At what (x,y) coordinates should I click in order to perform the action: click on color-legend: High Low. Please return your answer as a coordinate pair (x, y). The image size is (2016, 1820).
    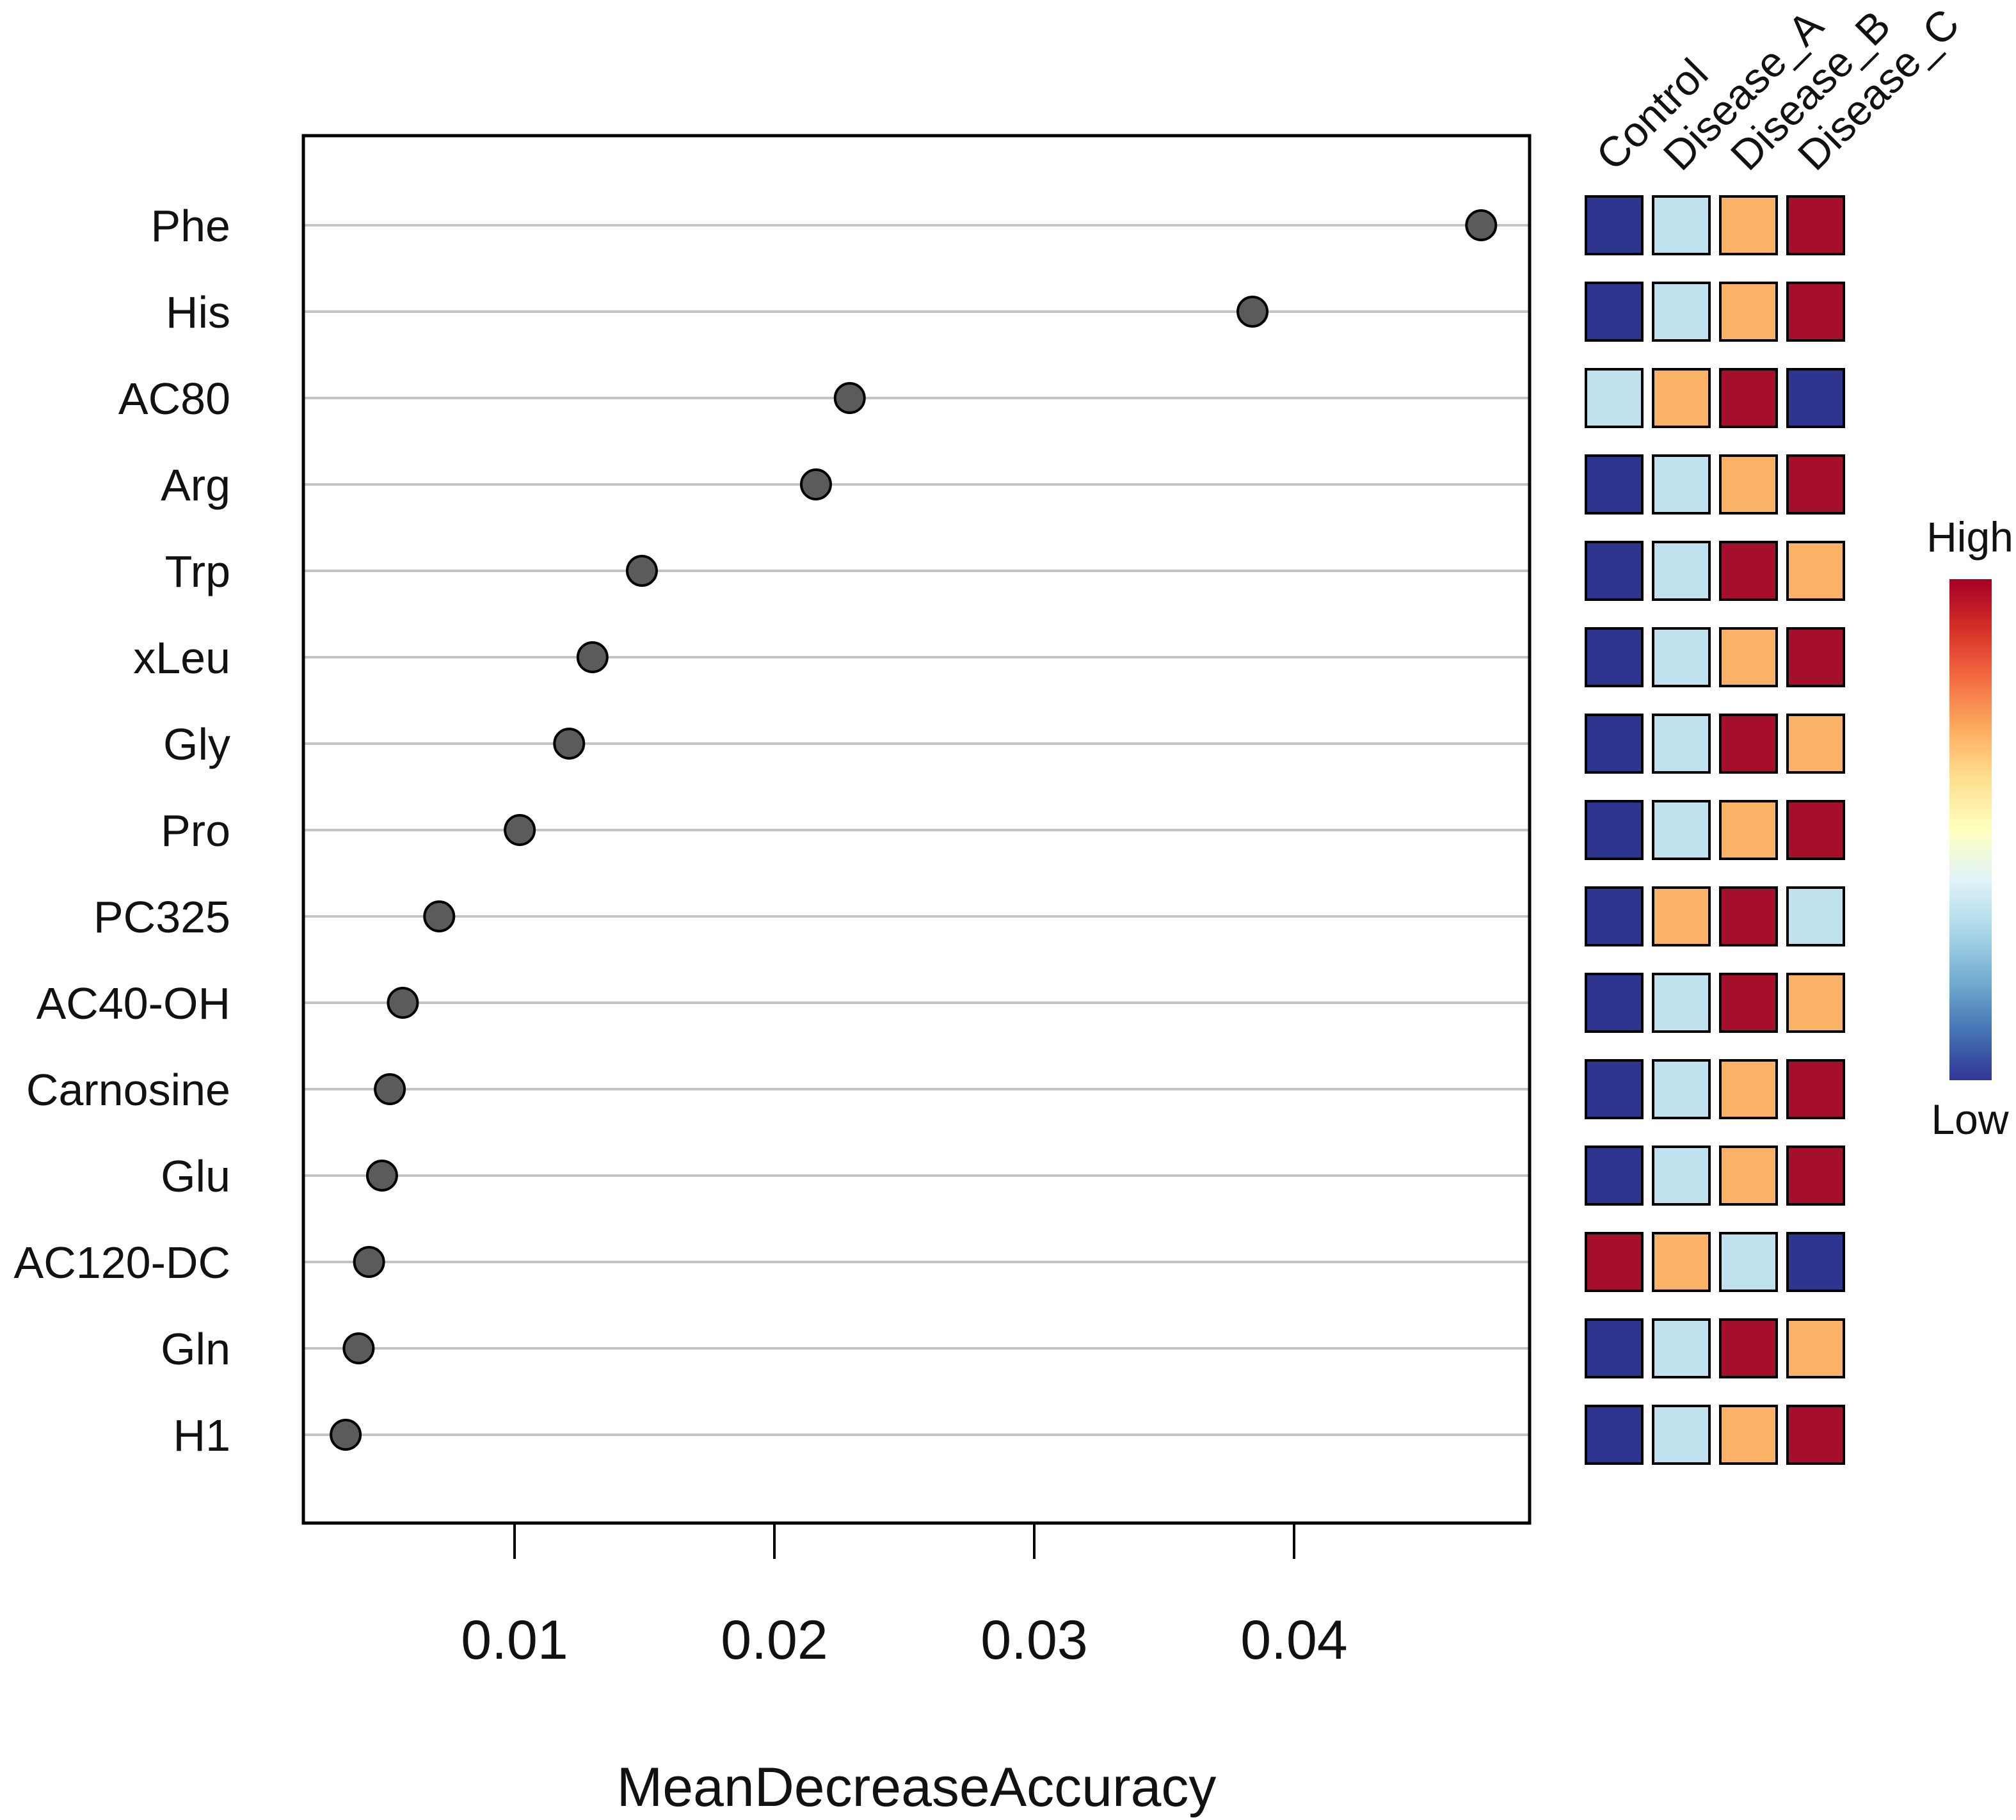
    Looking at the image, I should click on (1969, 828).